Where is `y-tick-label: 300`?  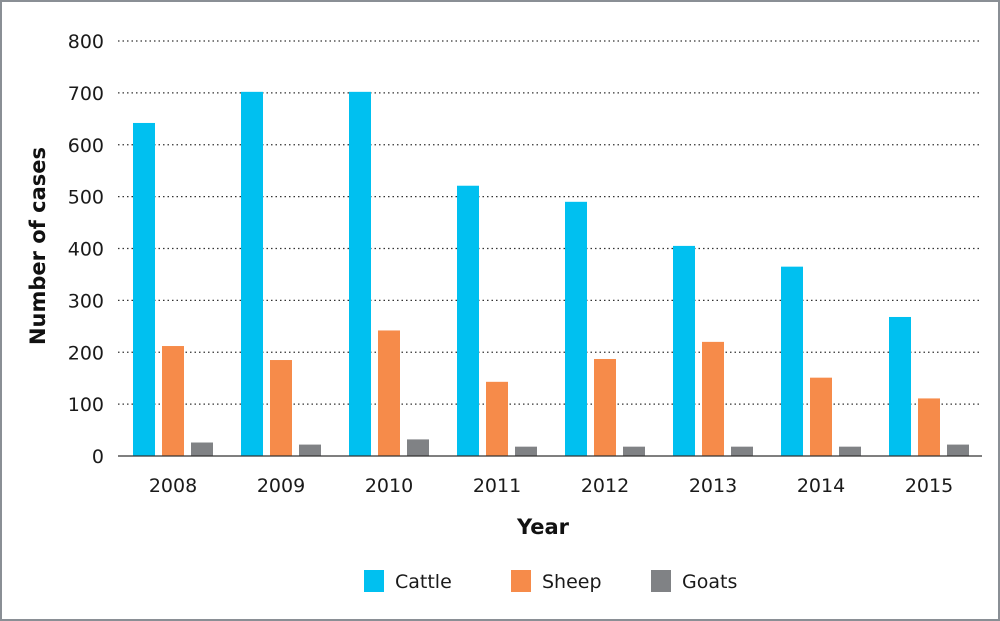 y-tick-label: 300 is located at coordinates (86, 301).